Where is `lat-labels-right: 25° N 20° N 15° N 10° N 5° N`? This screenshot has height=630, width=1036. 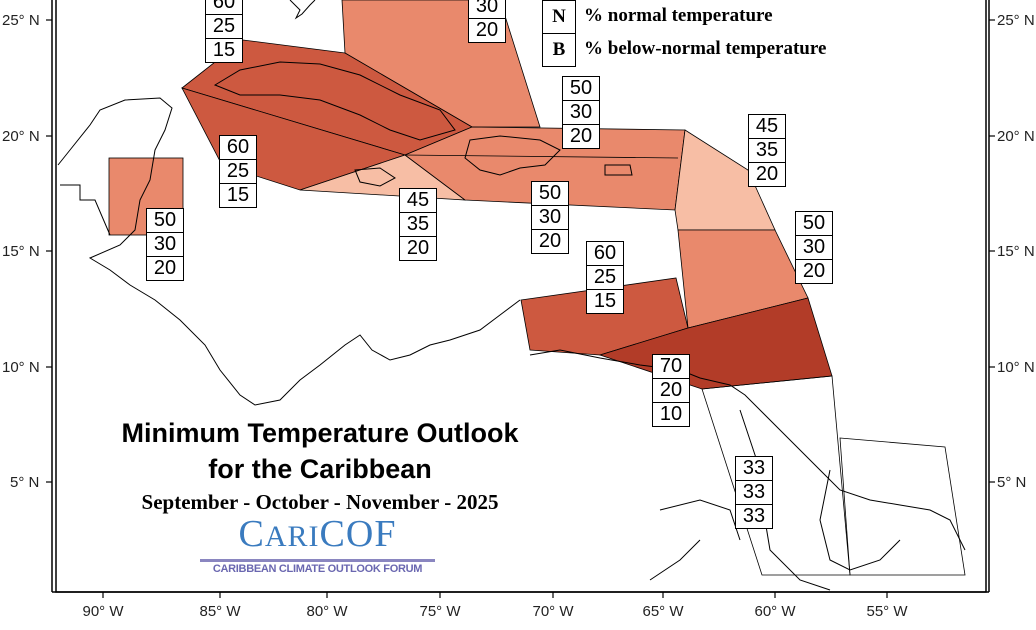 lat-labels-right: 25° N 20° N 15° N 10° N 5° N is located at coordinates (1016, 251).